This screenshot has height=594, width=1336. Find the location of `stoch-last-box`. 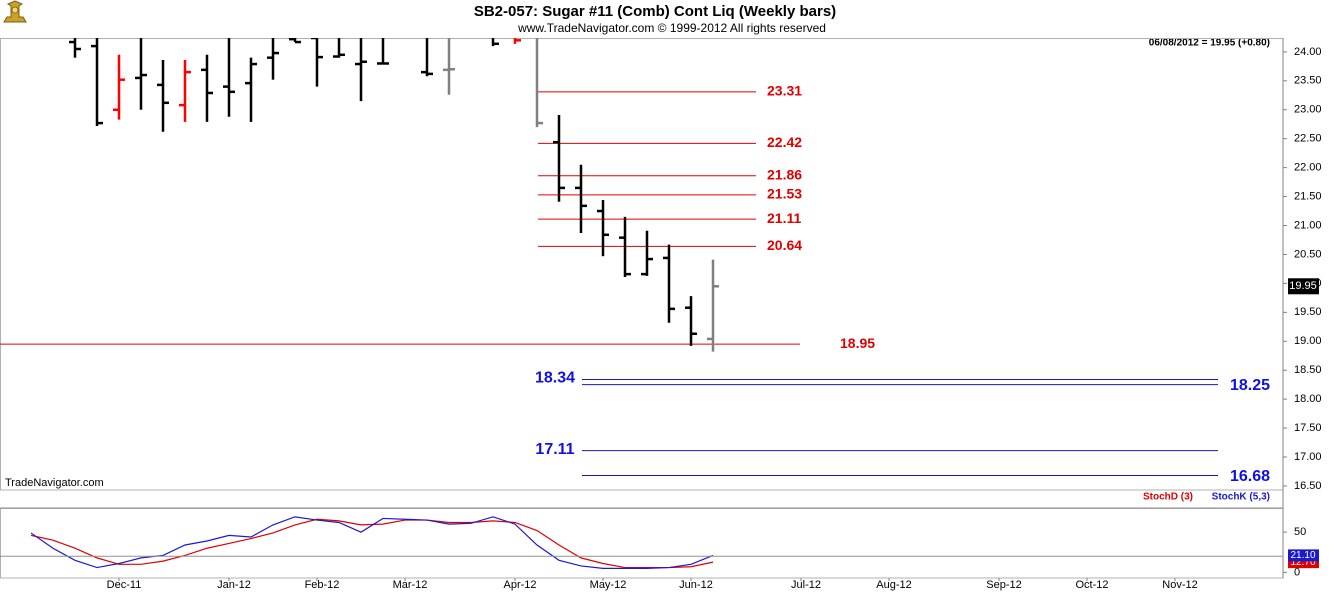

stoch-last-box is located at coordinates (1303, 555).